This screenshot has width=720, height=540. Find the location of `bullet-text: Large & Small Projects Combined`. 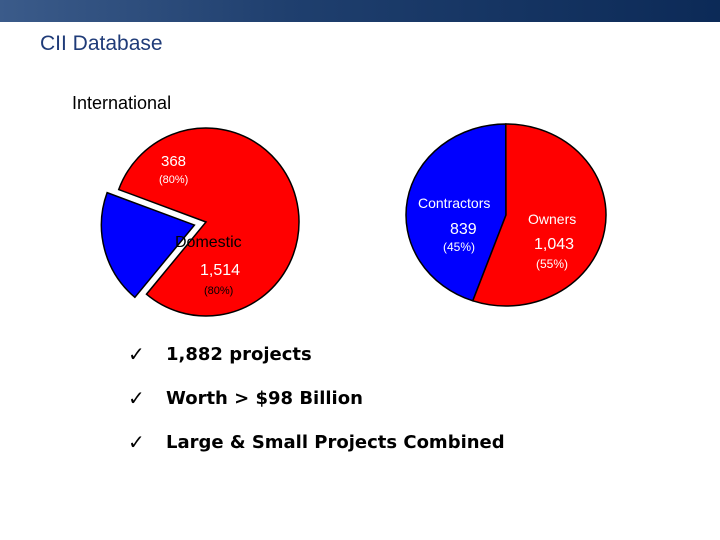

bullet-text: Large & Small Projects Combined is located at coordinates (335, 442).